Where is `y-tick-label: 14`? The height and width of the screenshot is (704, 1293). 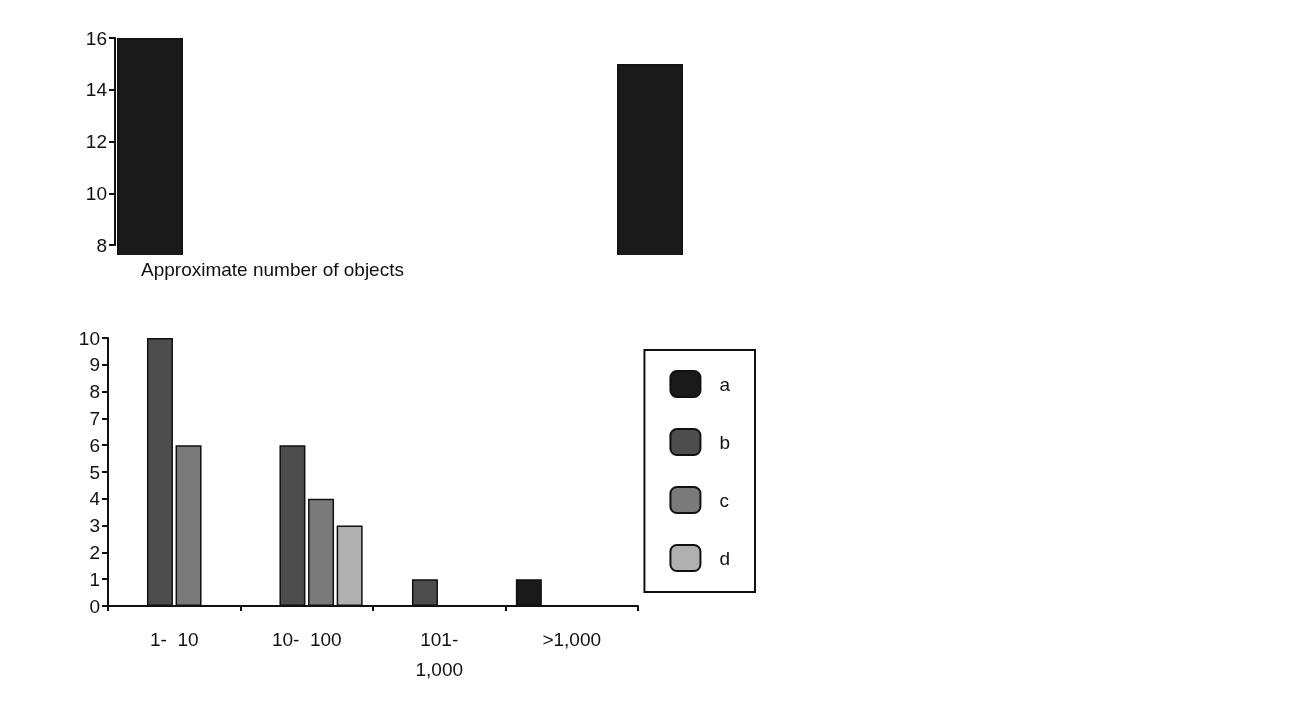 y-tick-label: 14 is located at coordinates (96, 90).